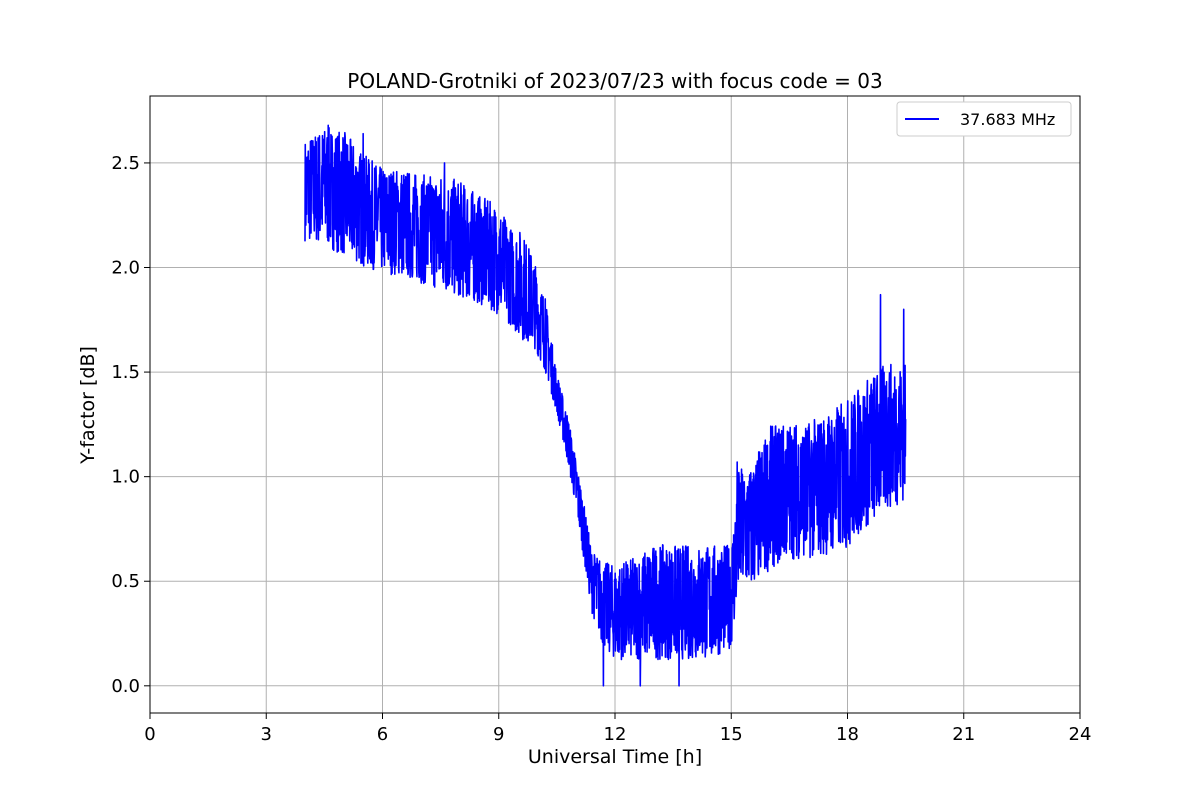 The image size is (1200, 800). What do you see at coordinates (731, 734) in the screenshot?
I see `x-tick-label: 15` at bounding box center [731, 734].